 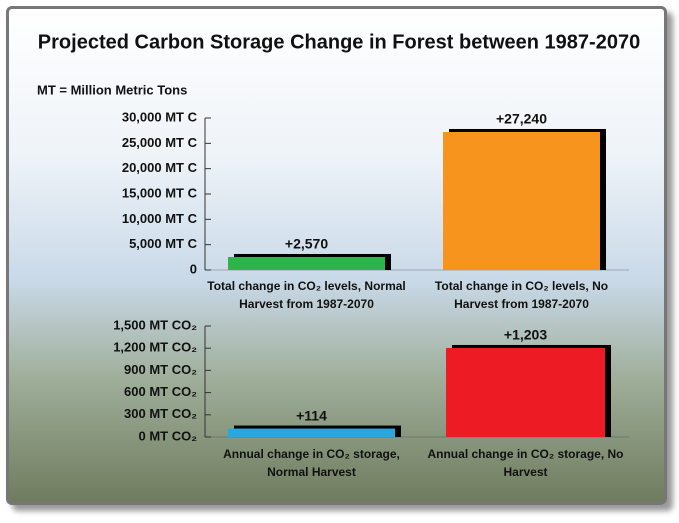 What do you see at coordinates (160, 142) in the screenshot?
I see `y-tick-label: 25,000 MT C` at bounding box center [160, 142].